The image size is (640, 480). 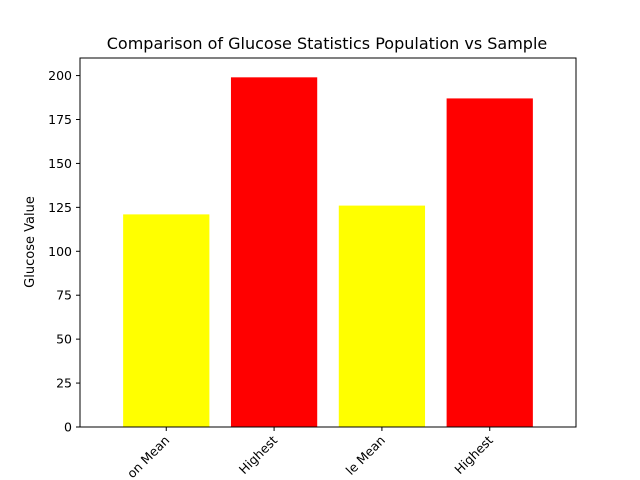 I want to click on y-tick-label-175: 175, so click(x=60, y=119).